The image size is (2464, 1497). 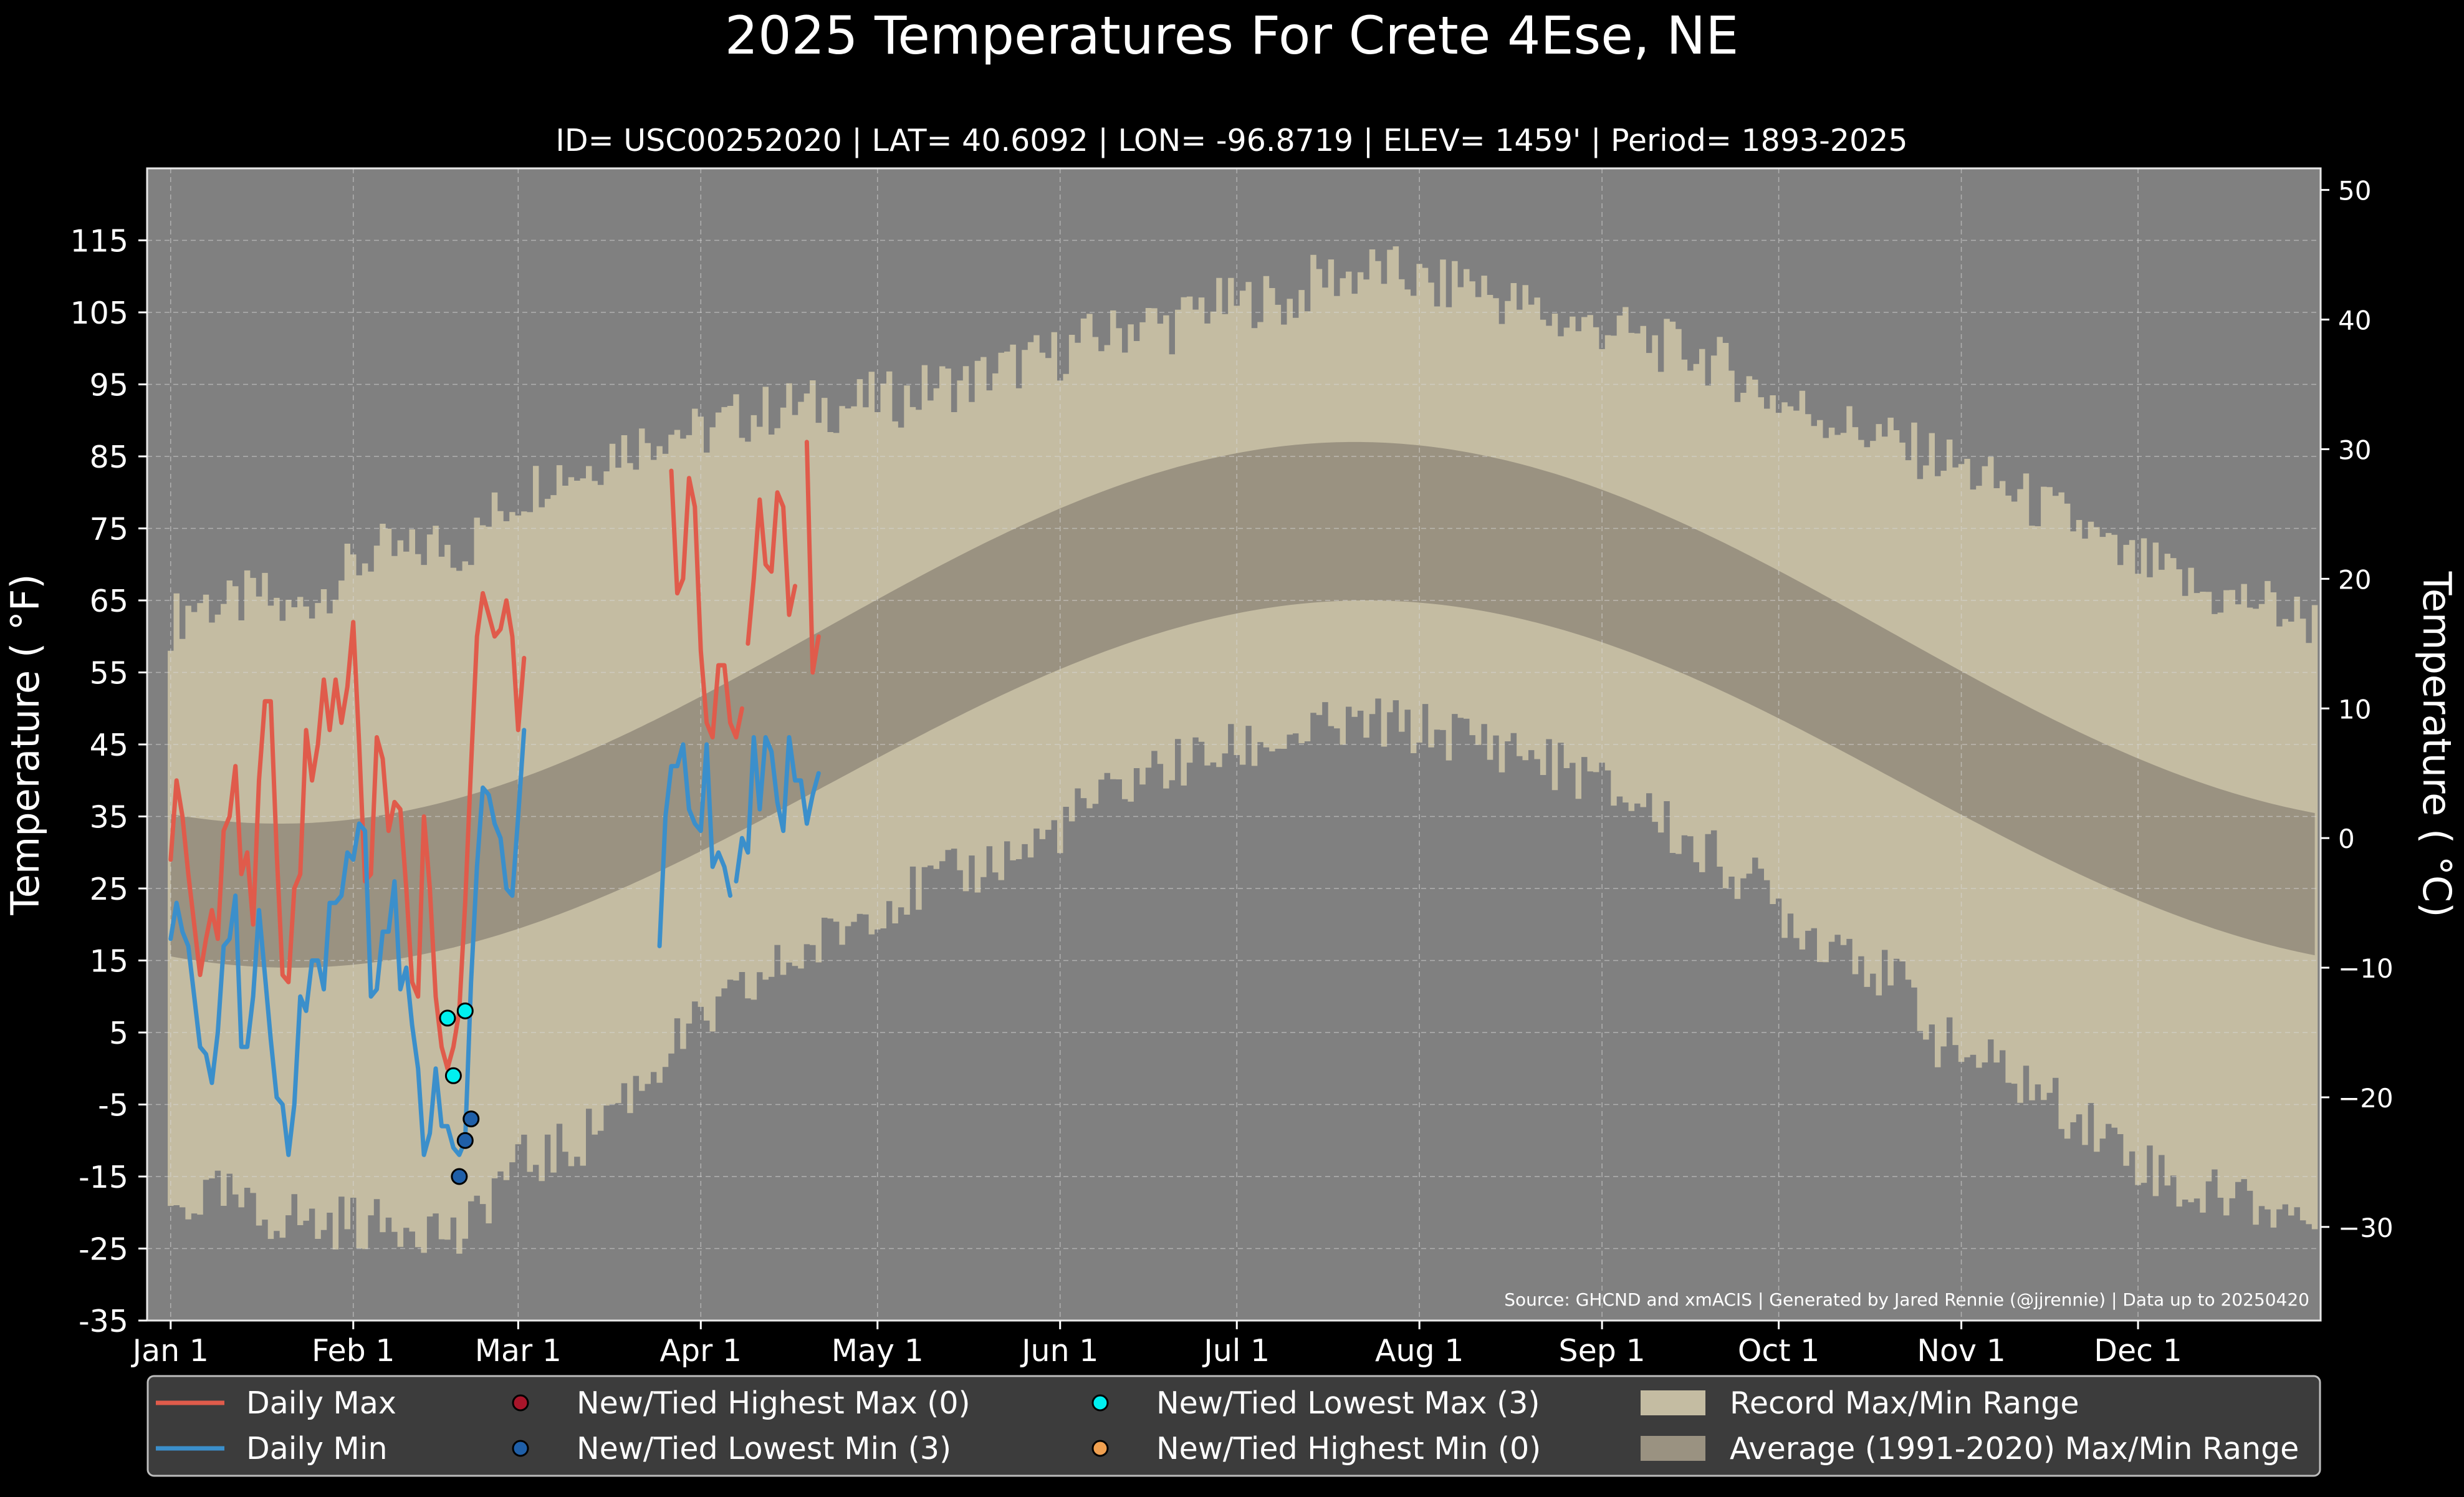 What do you see at coordinates (109, 385) in the screenshot?
I see `y-tick-label-f: 95` at bounding box center [109, 385].